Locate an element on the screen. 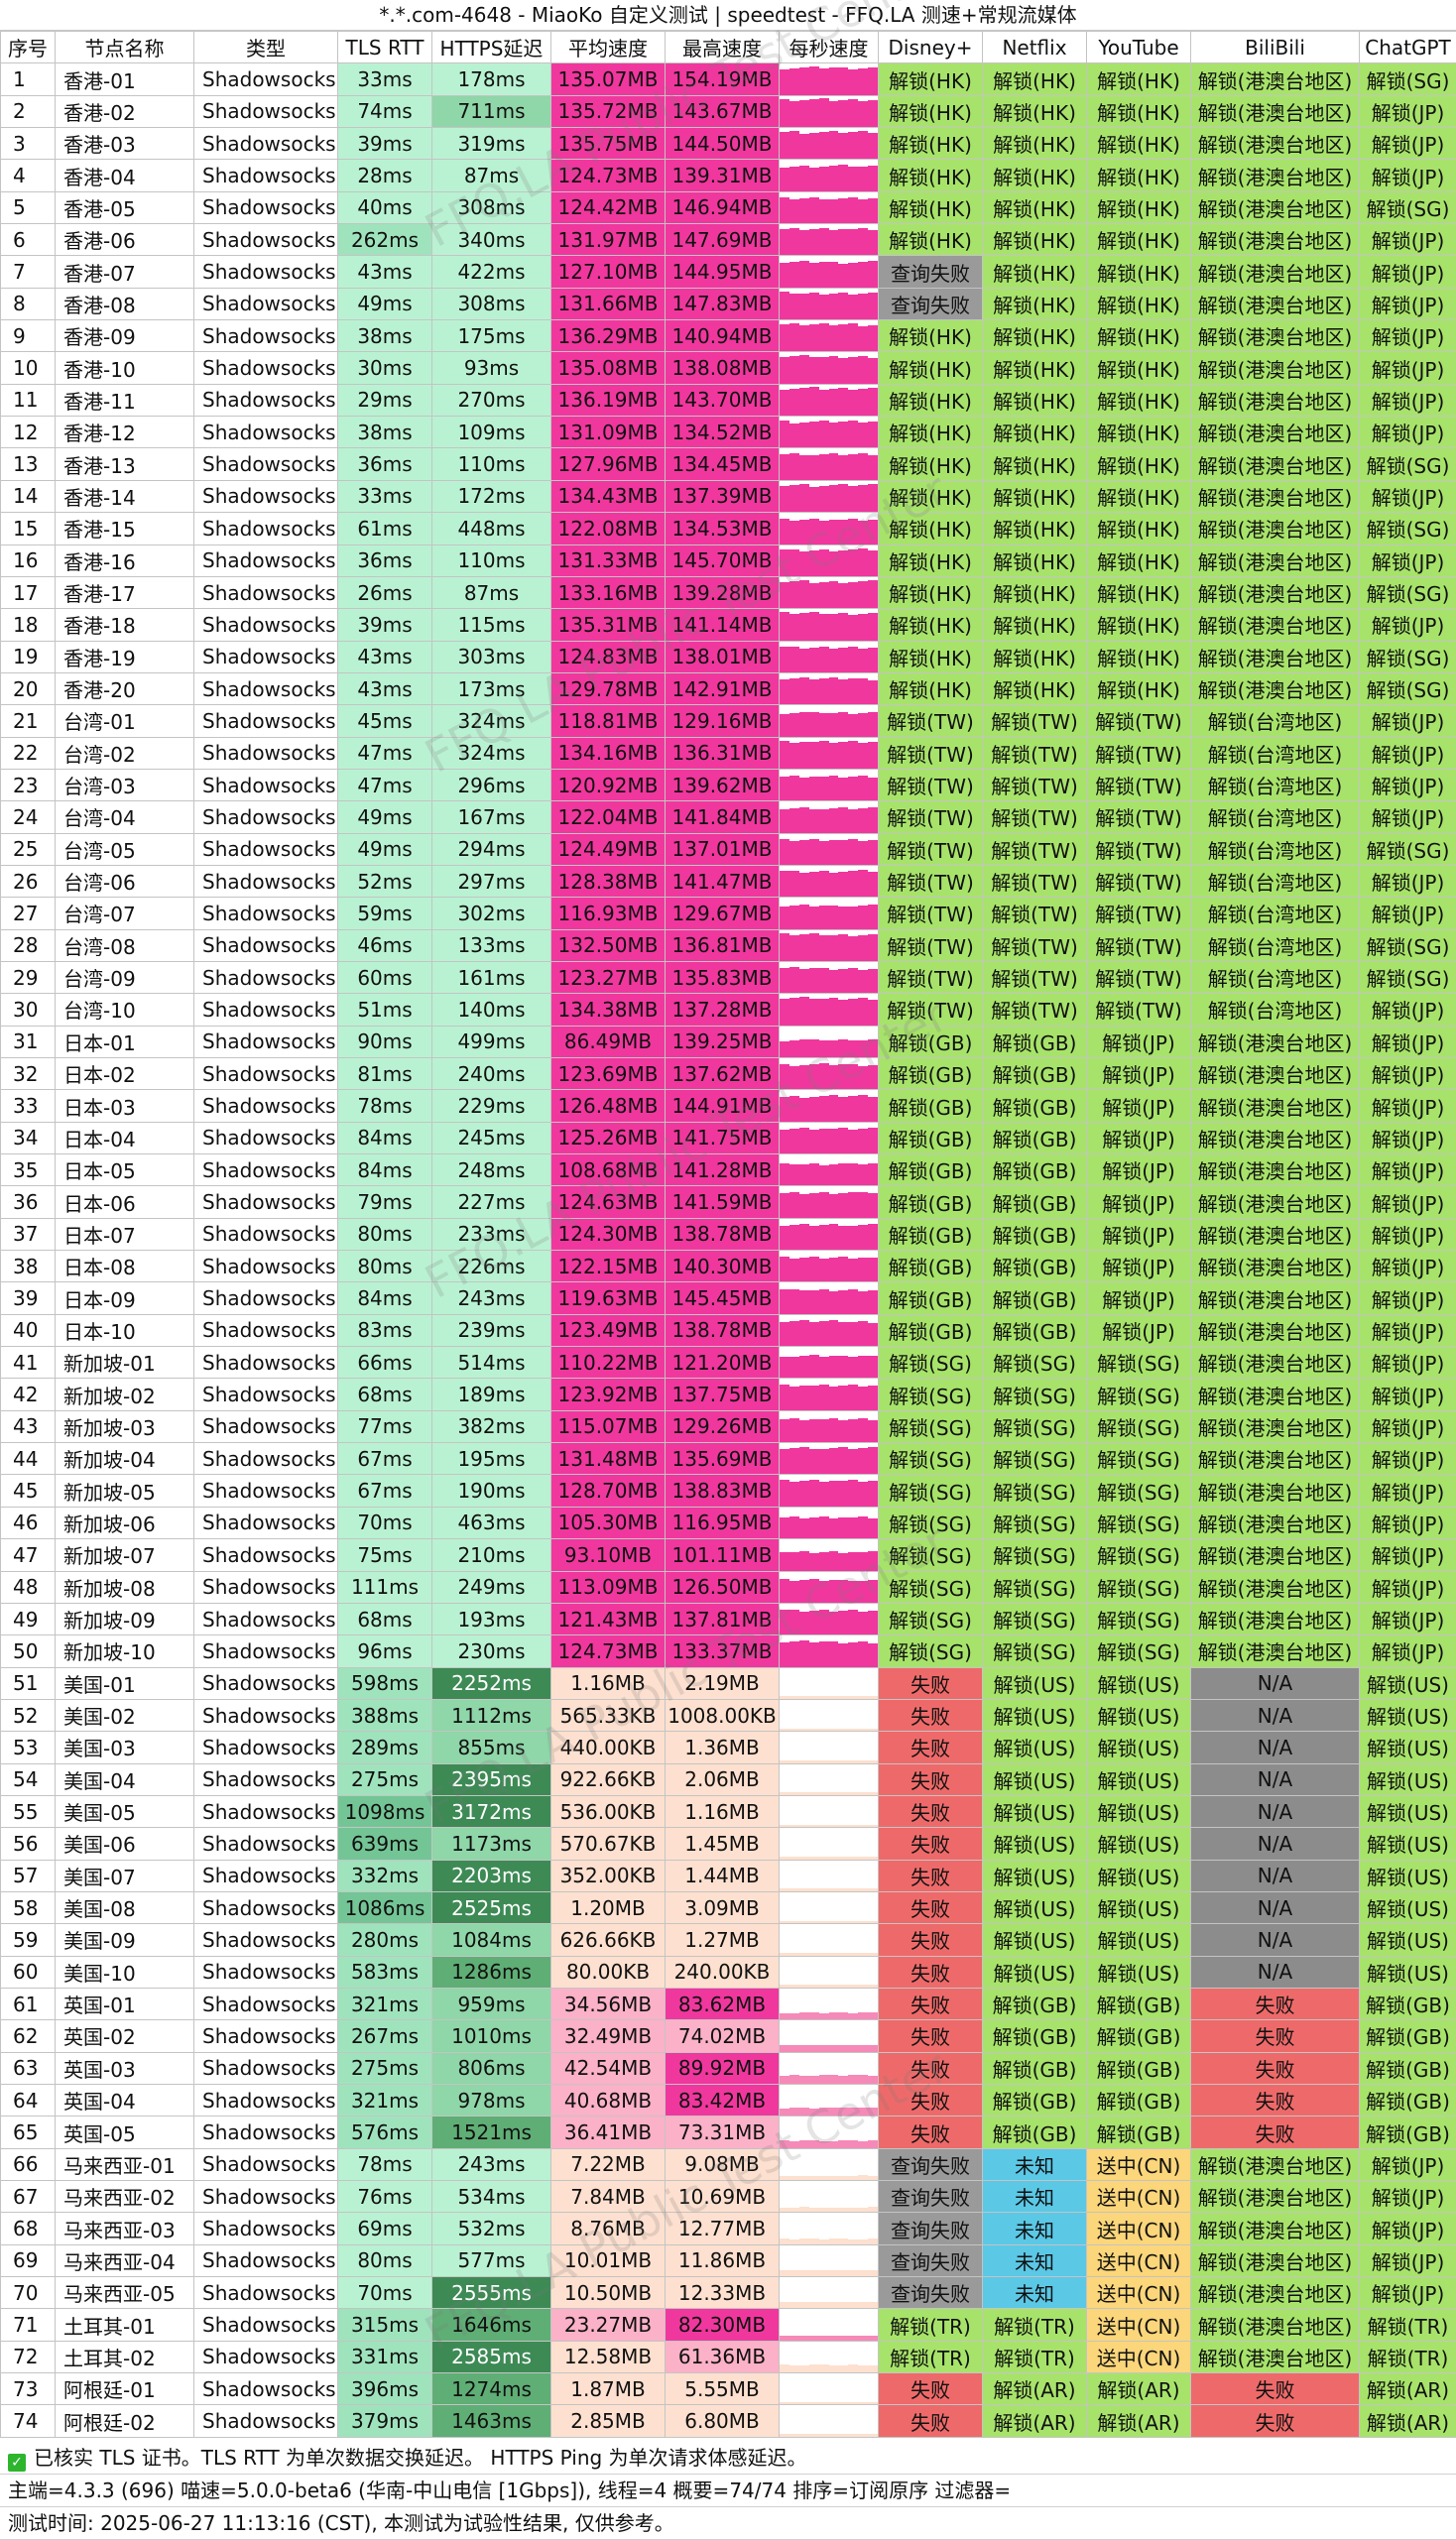  youtube-cell: 解锁(AR) is located at coordinates (1139, 2421).